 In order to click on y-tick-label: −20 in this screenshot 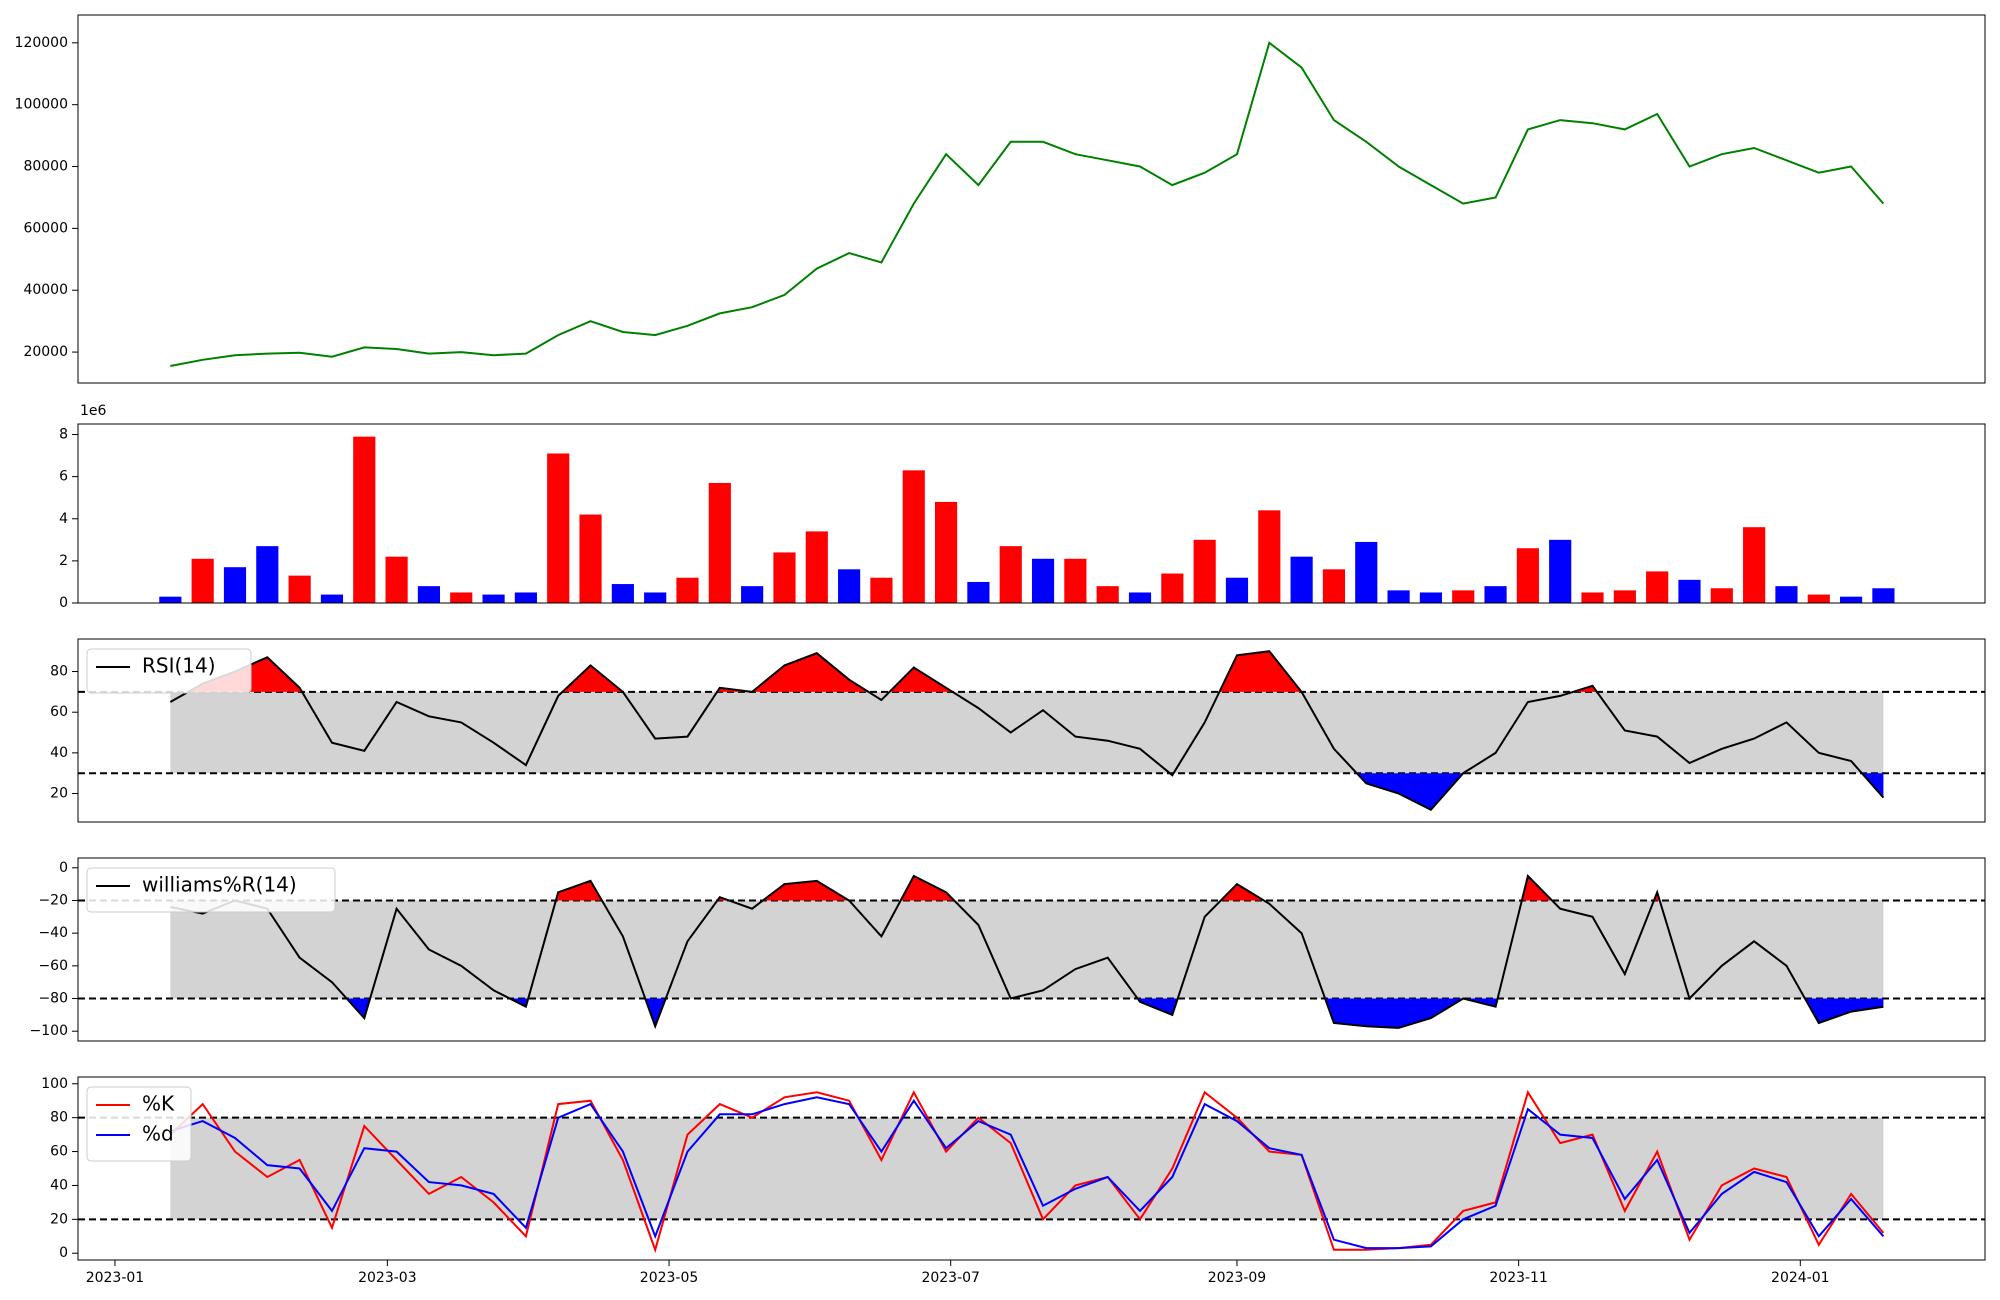, I will do `click(53, 900)`.